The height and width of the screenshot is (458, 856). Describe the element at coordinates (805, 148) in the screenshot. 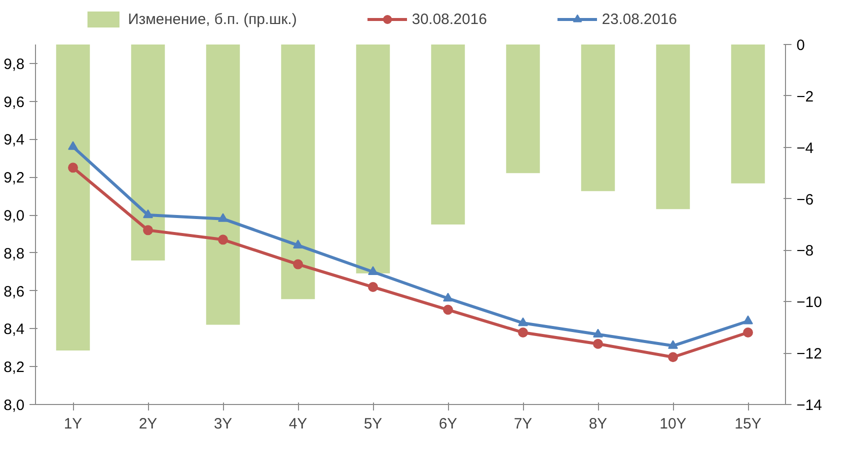

I see `y2-tick-label: −4` at that location.